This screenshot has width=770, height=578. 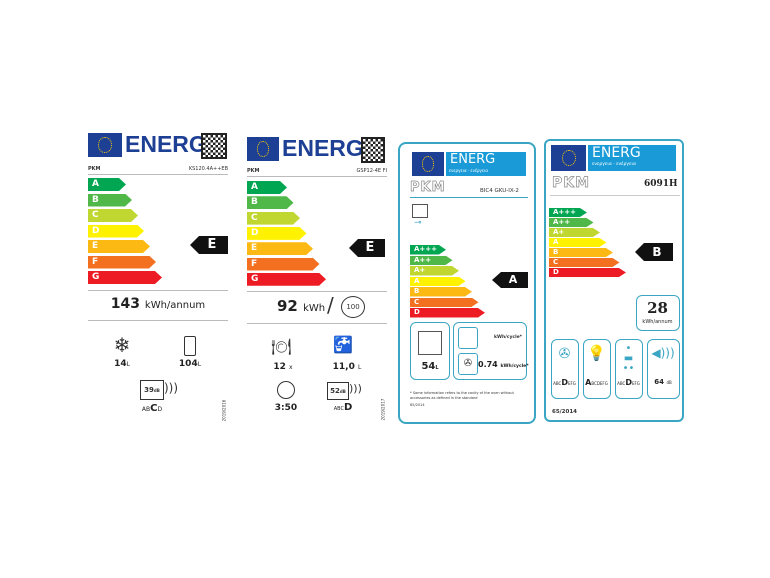 I want to click on grease-filter-icon: • ▬ ••, so click(x=628, y=358).